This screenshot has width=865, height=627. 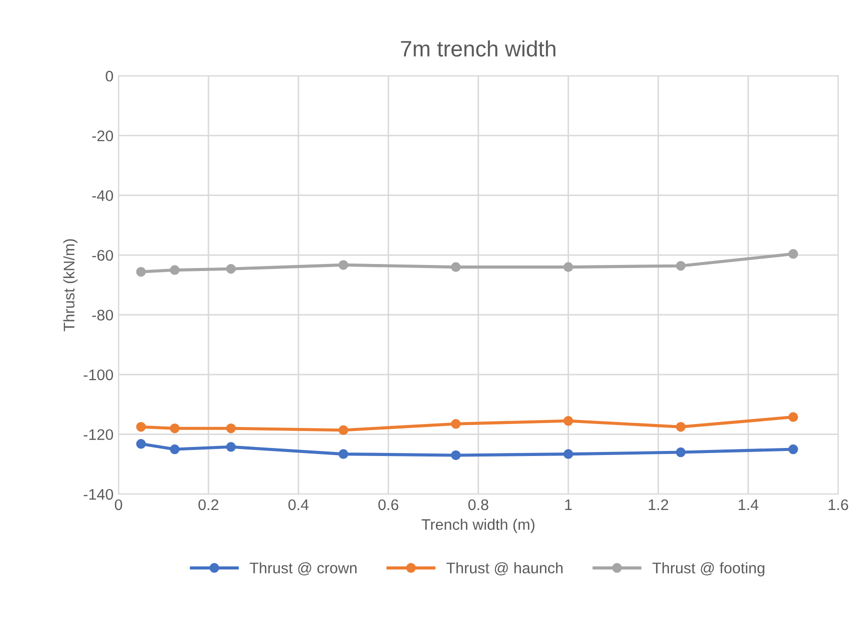 What do you see at coordinates (103, 136) in the screenshot?
I see `y-tick-label: -20` at bounding box center [103, 136].